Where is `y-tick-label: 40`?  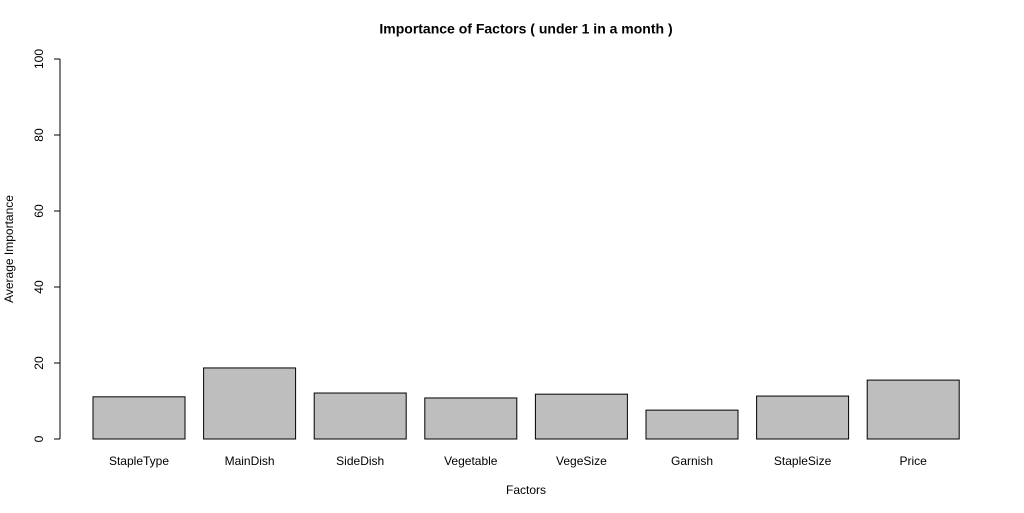
y-tick-label: 40 is located at coordinates (39, 287).